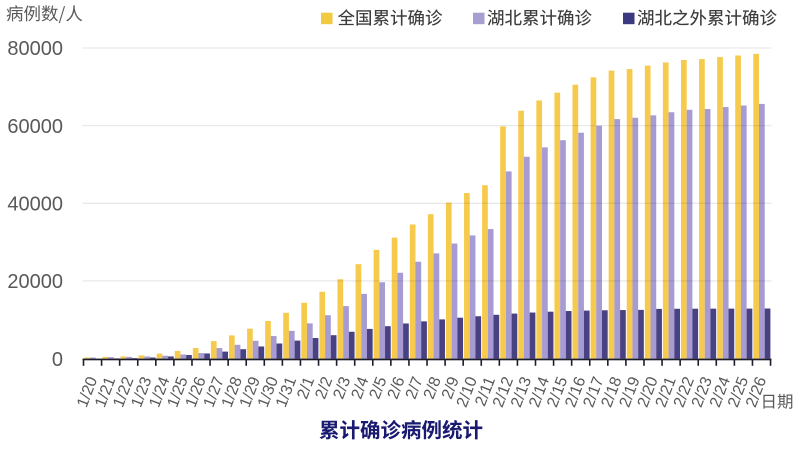 This screenshot has height=450, width=800. What do you see at coordinates (361, 388) in the screenshot?
I see `svg-text: 2/4` at bounding box center [361, 388].